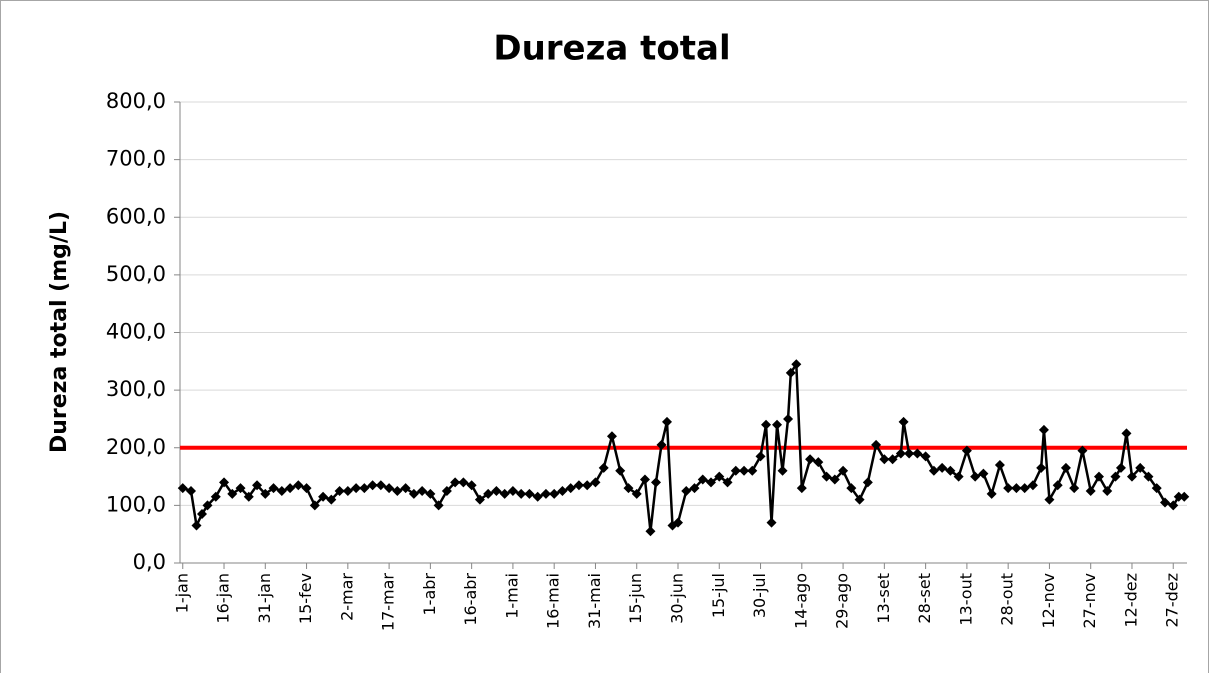  I want to click on x-tick-label: 15-jun, so click(635, 598).